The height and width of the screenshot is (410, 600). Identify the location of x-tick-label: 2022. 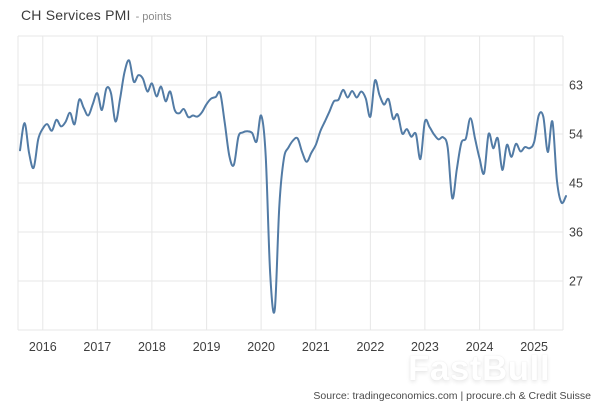
(370, 347).